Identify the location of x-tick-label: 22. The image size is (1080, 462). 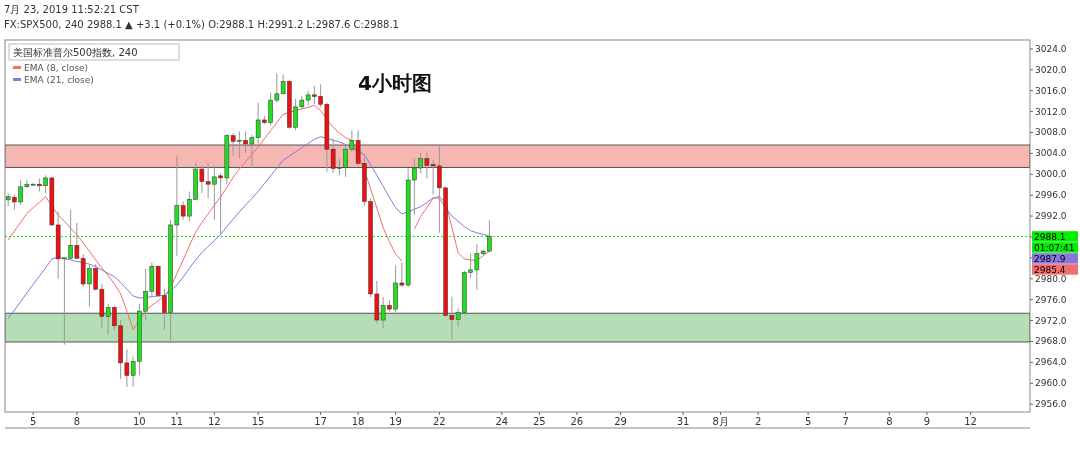
(439, 421).